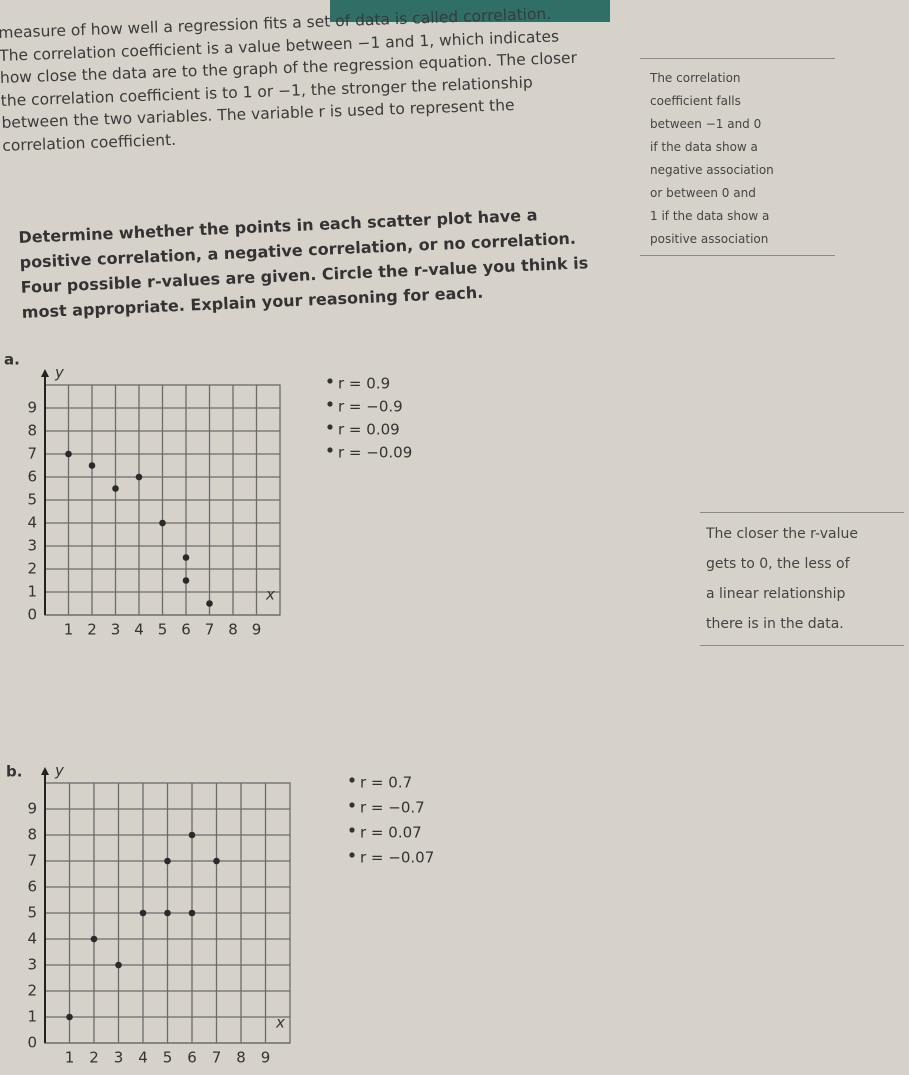 Image resolution: width=909 pixels, height=1075 pixels. I want to click on text-line: a linear relationship, so click(776, 594).